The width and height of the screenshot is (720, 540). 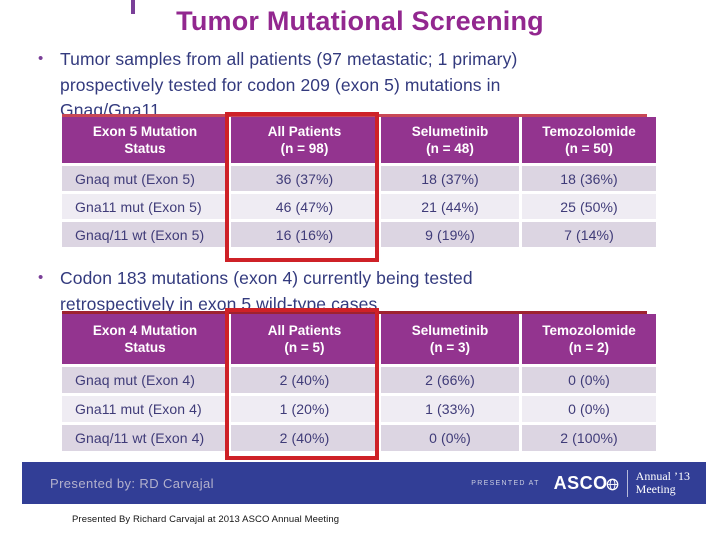 I want to click on header-cell: Temozolomide (n = 2), so click(x=589, y=339).